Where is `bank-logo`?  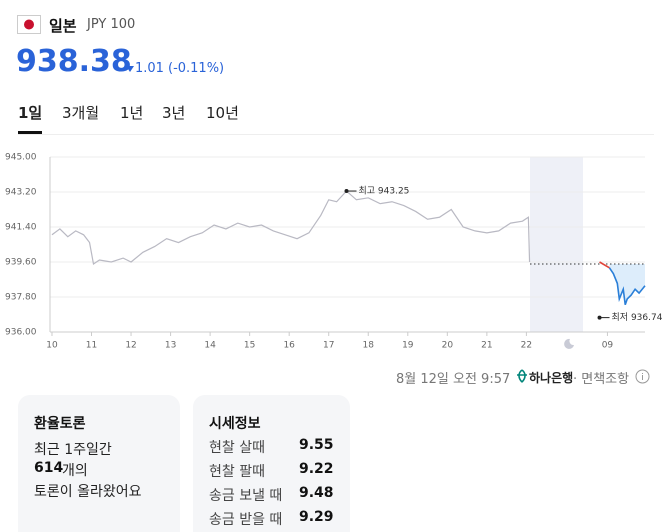
bank-logo is located at coordinates (522, 376).